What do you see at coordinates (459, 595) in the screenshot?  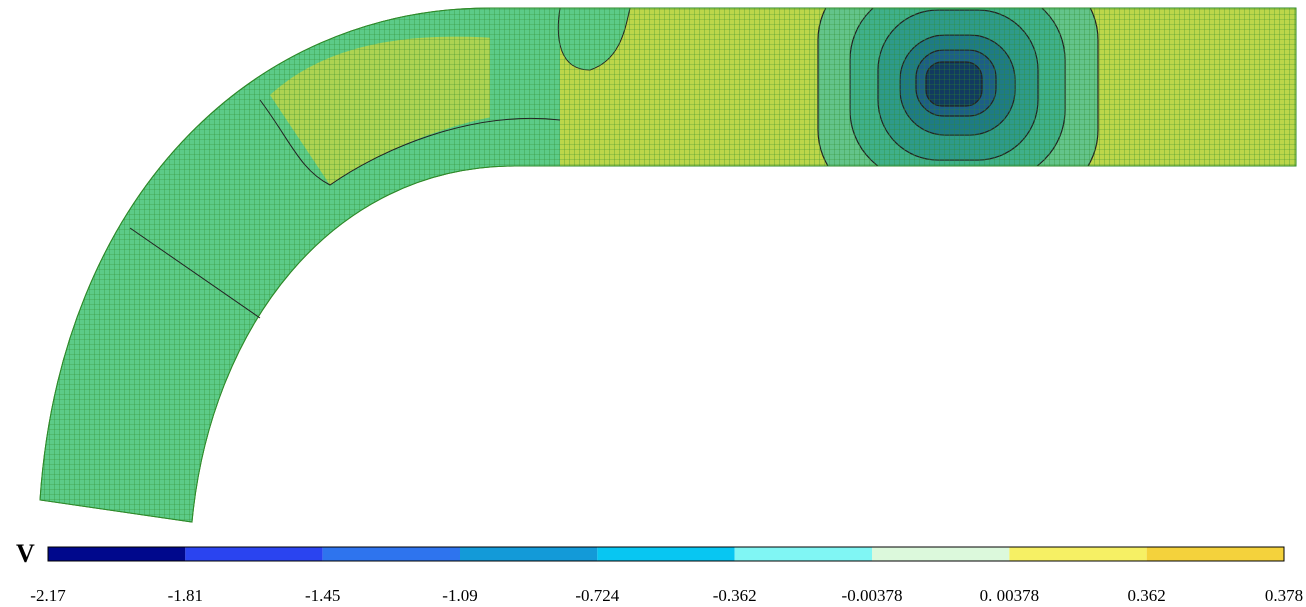 I see `colorbar-tick-label: -1.09` at bounding box center [459, 595].